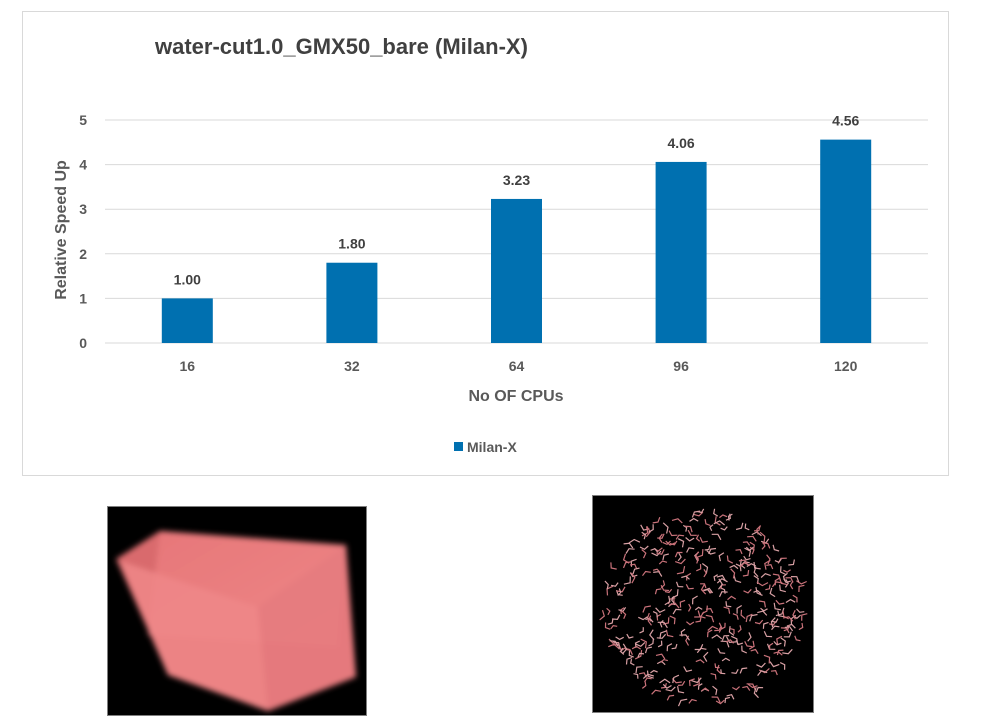 The image size is (1000, 724). I want to click on data-label: 3.23, so click(516, 180).